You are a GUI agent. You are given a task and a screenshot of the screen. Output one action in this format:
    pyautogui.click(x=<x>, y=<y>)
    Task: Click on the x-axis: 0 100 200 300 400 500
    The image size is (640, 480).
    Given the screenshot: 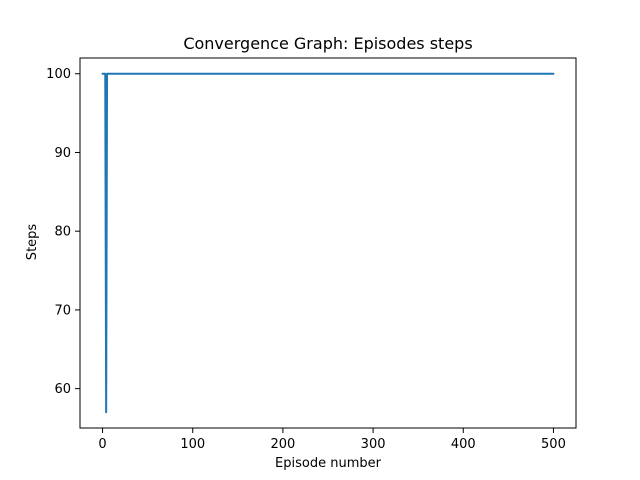 What is the action you would take?
    pyautogui.click(x=332, y=440)
    